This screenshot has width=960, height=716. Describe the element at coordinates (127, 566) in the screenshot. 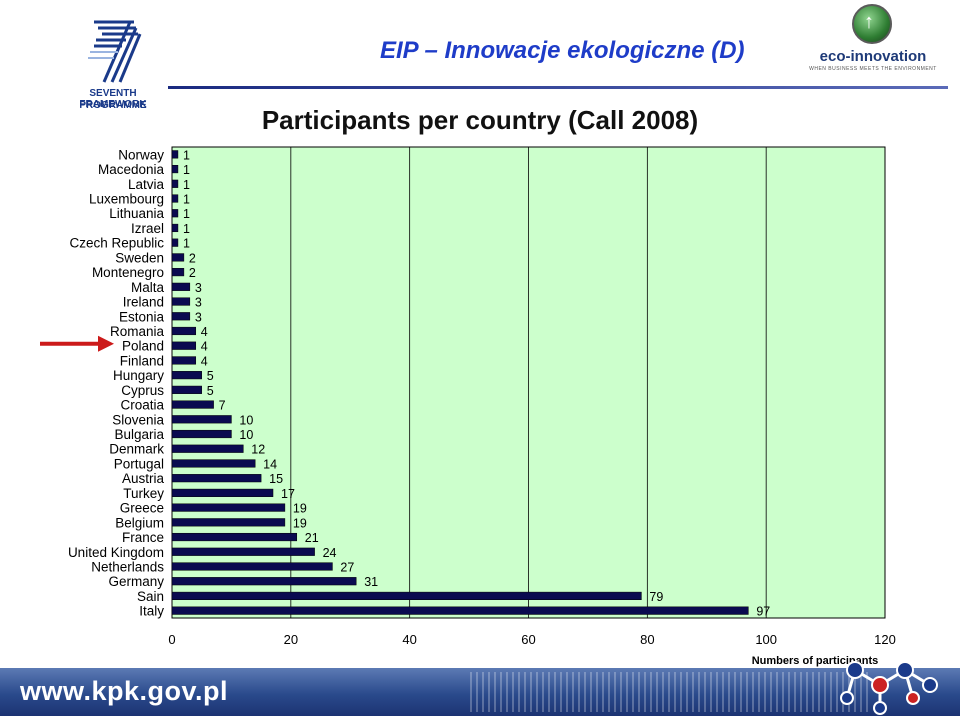

I see `y-tick-label: Netherlands` at that location.